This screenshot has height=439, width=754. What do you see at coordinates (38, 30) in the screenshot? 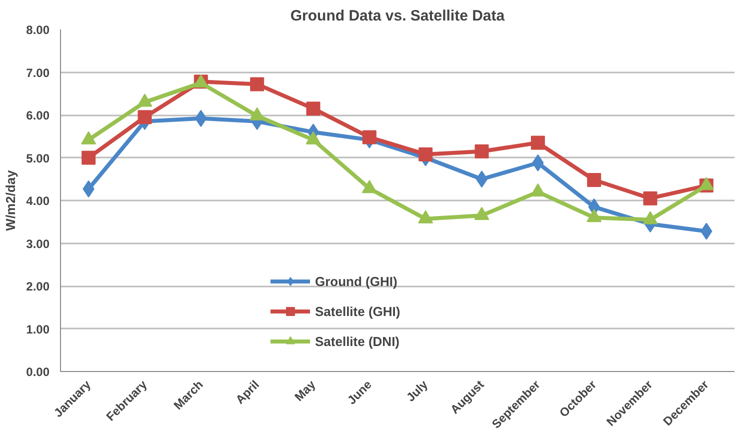
I see `y-tick-label: 8.00` at bounding box center [38, 30].